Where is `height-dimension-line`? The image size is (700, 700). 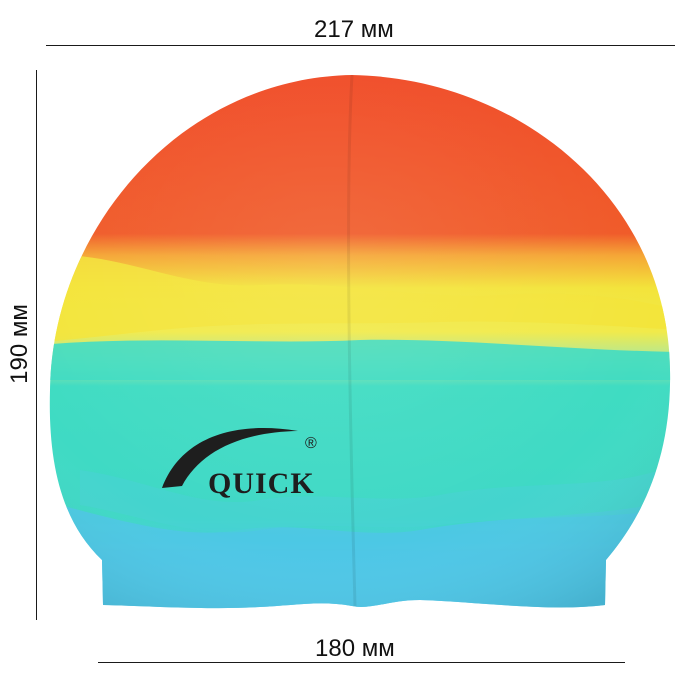 height-dimension-line is located at coordinates (36, 345).